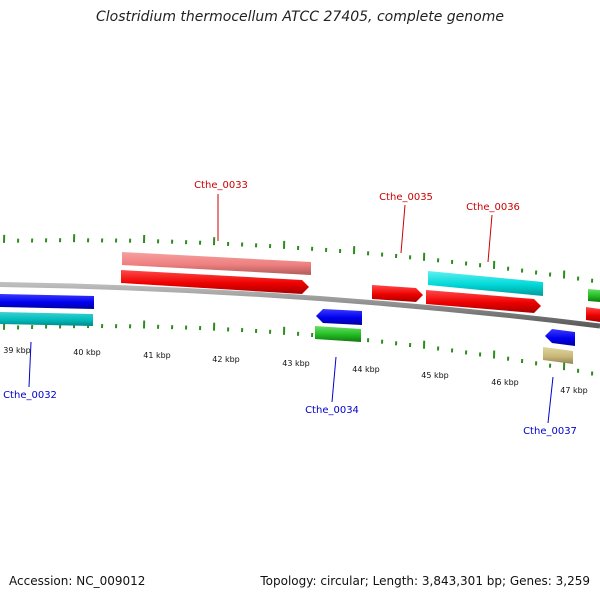  What do you see at coordinates (406, 197) in the screenshot?
I see `gene-label-cthe-0035: Cthe_0035` at bounding box center [406, 197].